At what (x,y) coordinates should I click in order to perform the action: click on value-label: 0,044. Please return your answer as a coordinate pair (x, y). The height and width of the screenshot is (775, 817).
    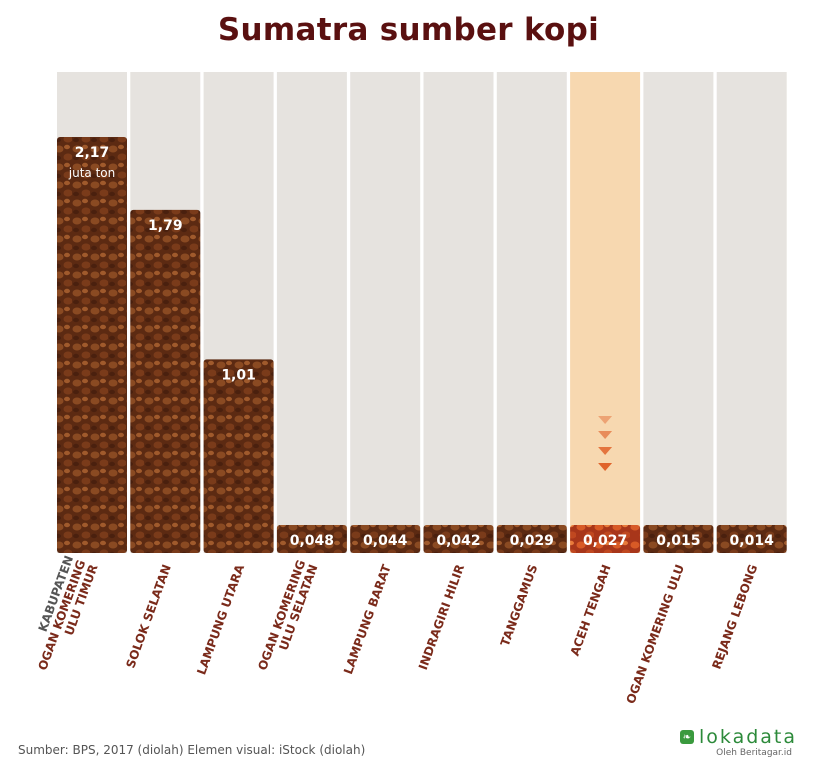
    Looking at the image, I should click on (385, 541).